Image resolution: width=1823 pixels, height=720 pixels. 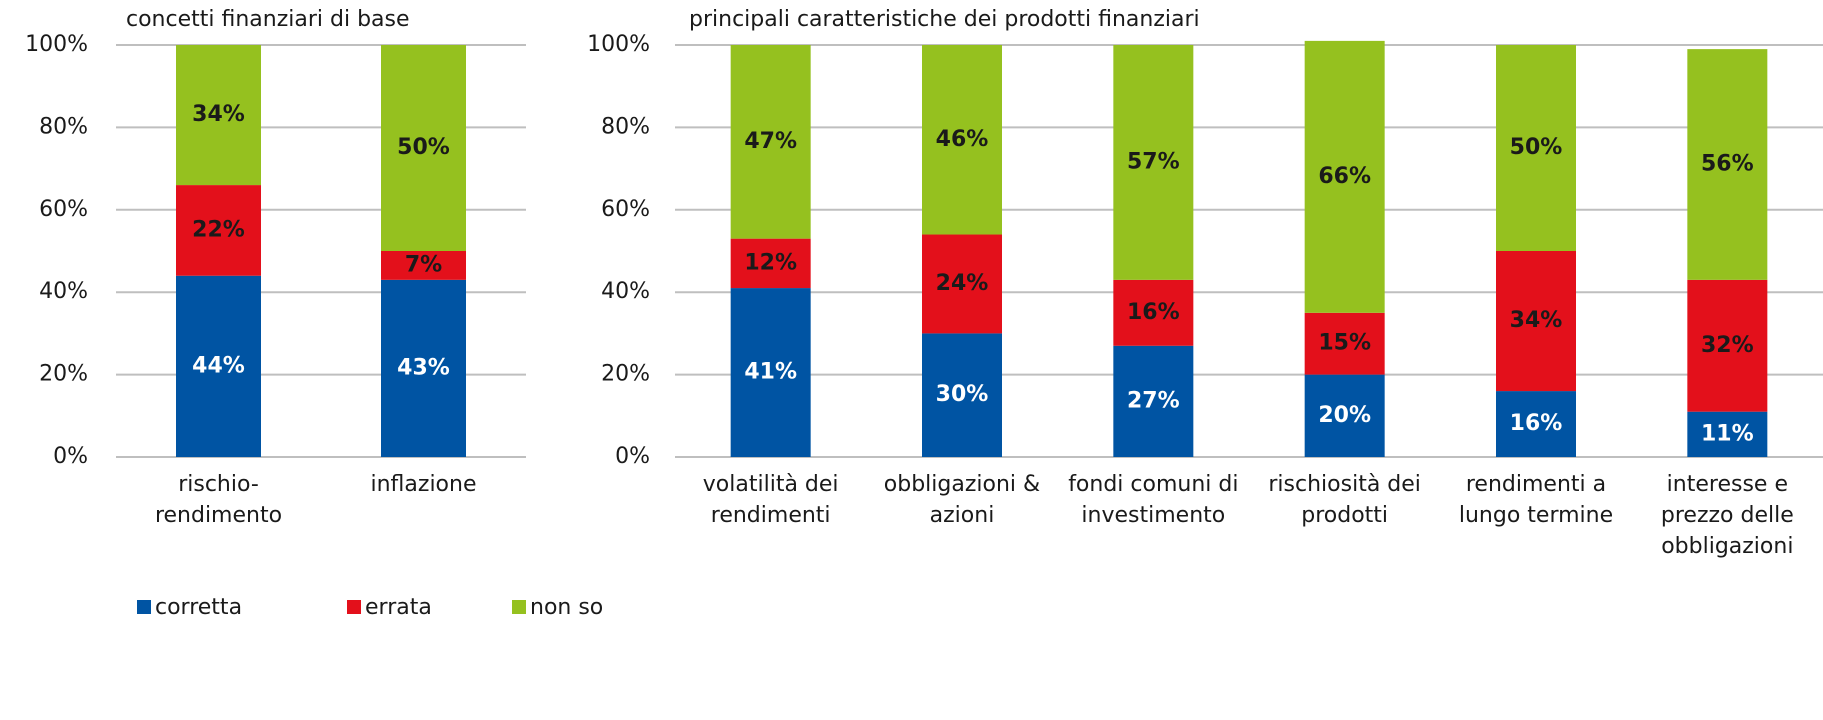 I want to click on x-tick-label: rischio-rendimento, so click(x=218, y=500).